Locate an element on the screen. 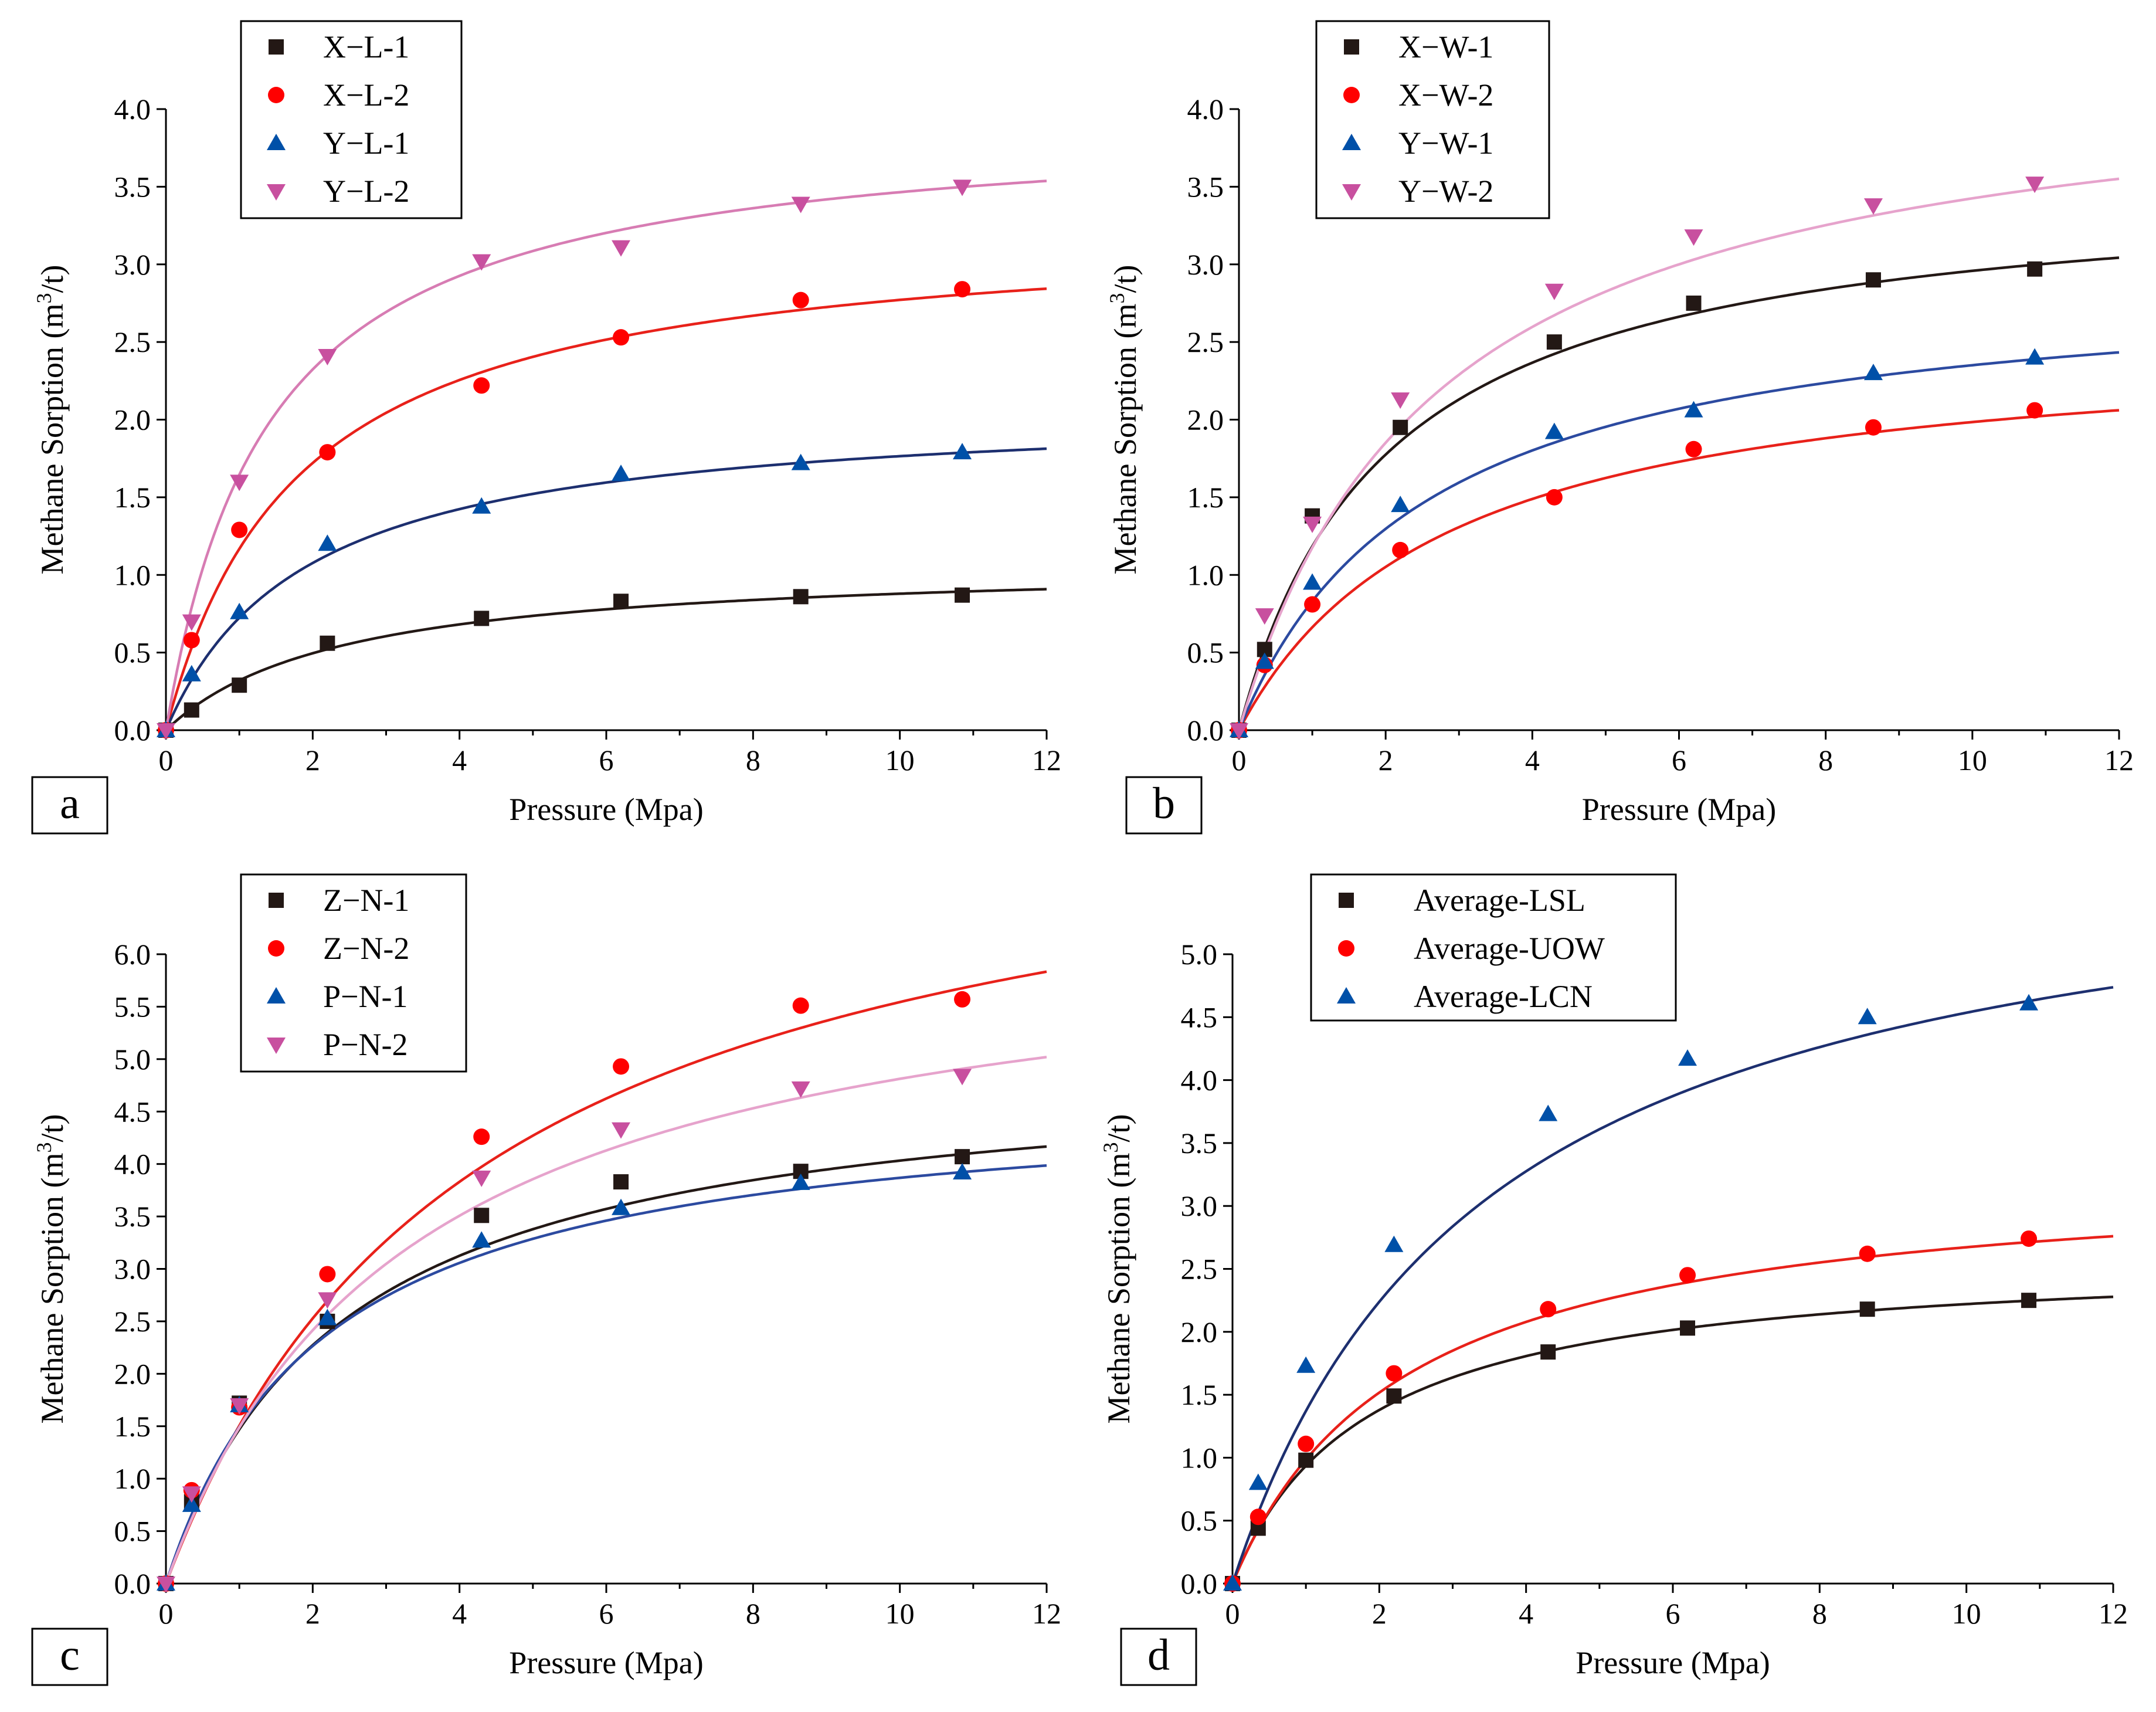 The image size is (2156, 1712). legend-label: Y−W-1 is located at coordinates (1445, 143).